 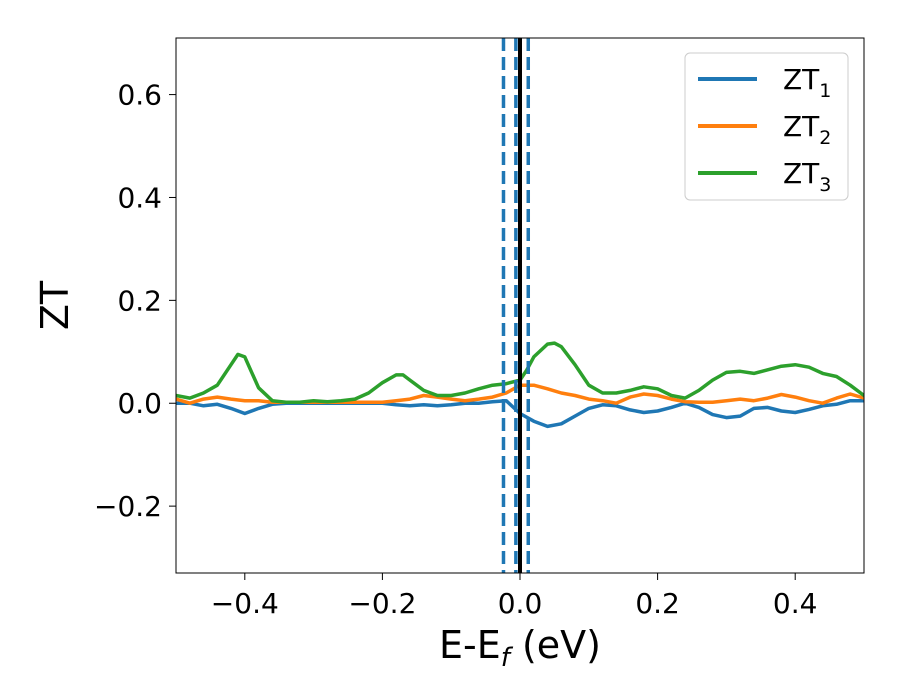 What do you see at coordinates (795, 603) in the screenshot?
I see `x-tick-label: 0.4` at bounding box center [795, 603].